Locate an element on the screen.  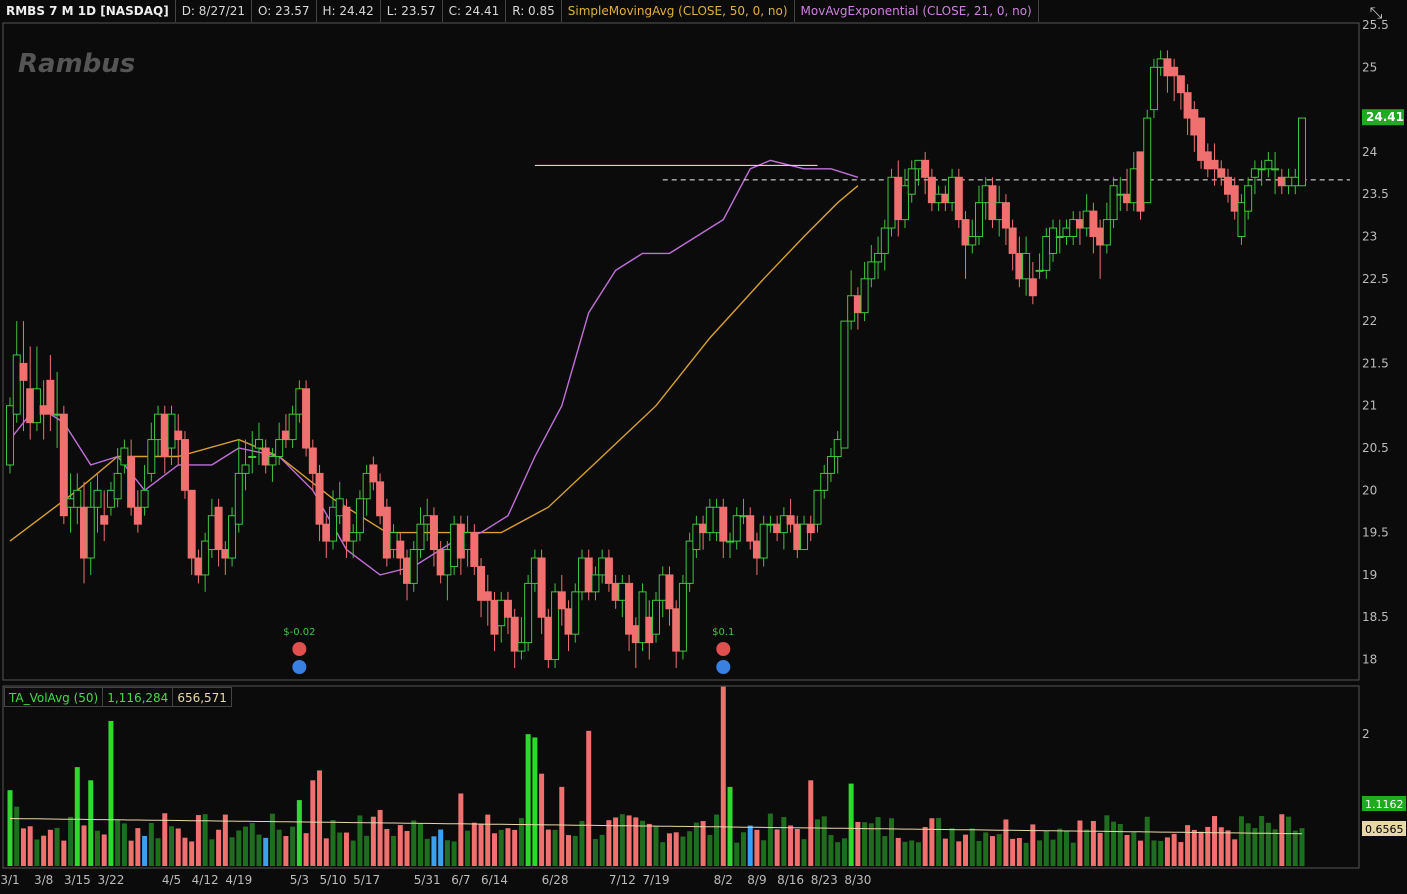
date-tick-label: 5/17 is located at coordinates (366, 880).